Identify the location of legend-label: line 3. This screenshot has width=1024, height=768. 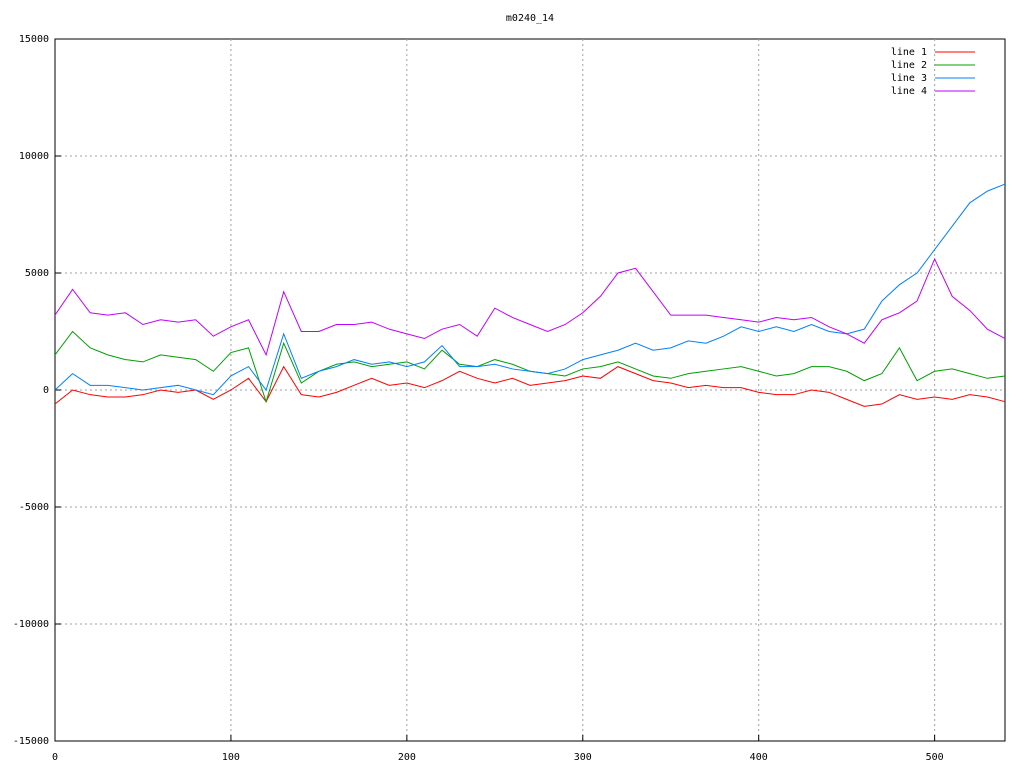
(909, 78).